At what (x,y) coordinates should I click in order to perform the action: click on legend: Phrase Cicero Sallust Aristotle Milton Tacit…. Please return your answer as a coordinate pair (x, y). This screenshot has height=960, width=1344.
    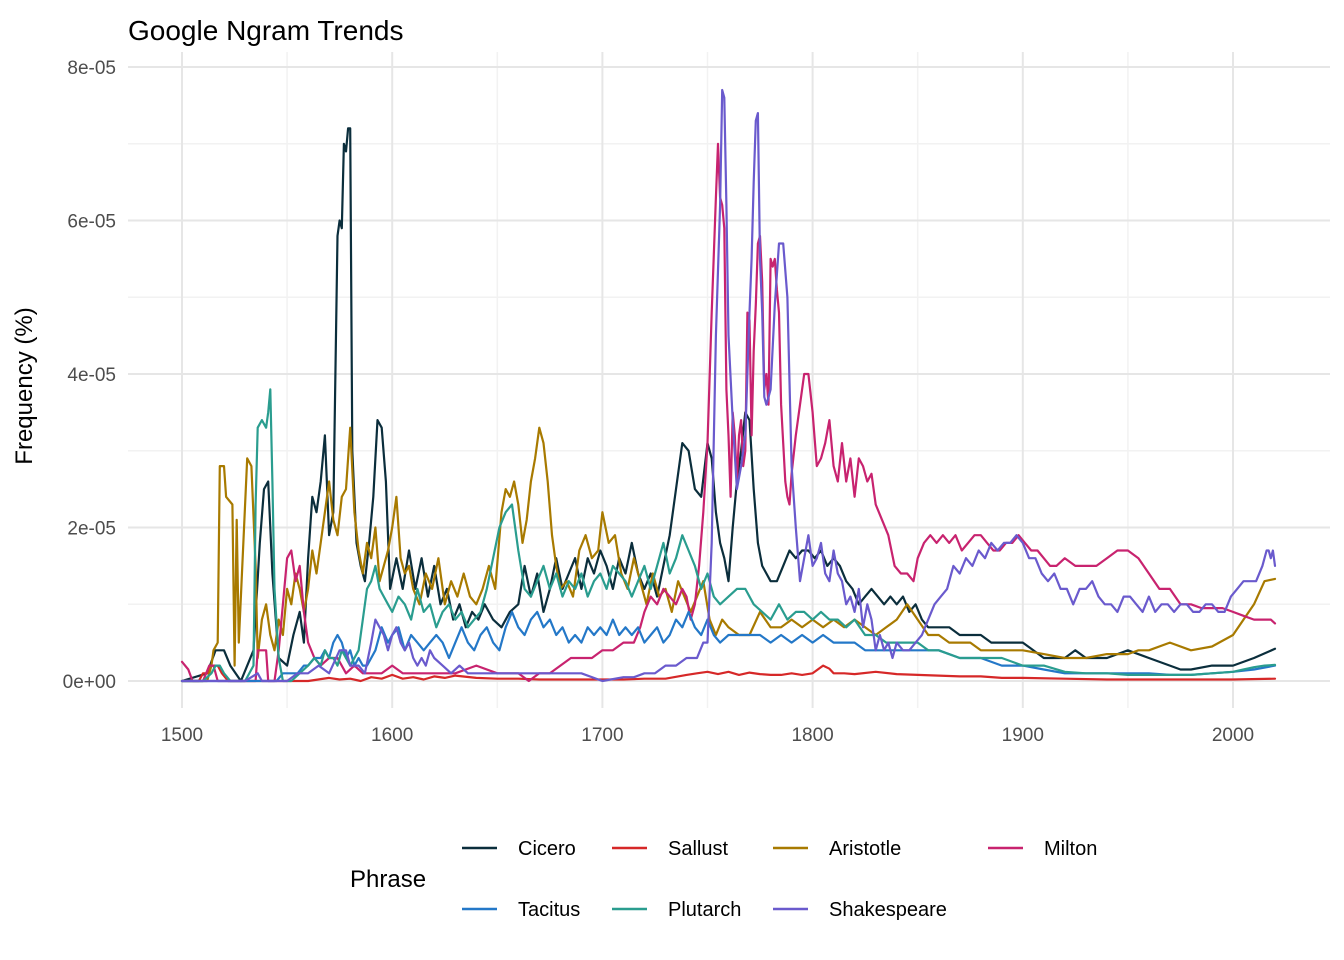
    Looking at the image, I should click on (723, 879).